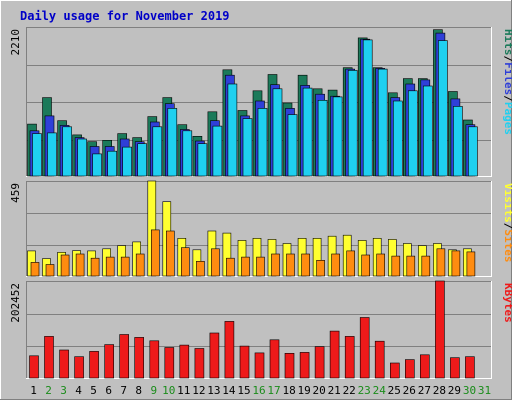  Describe the element at coordinates (138, 390) in the screenshot. I see `x-label-8: 8` at that location.